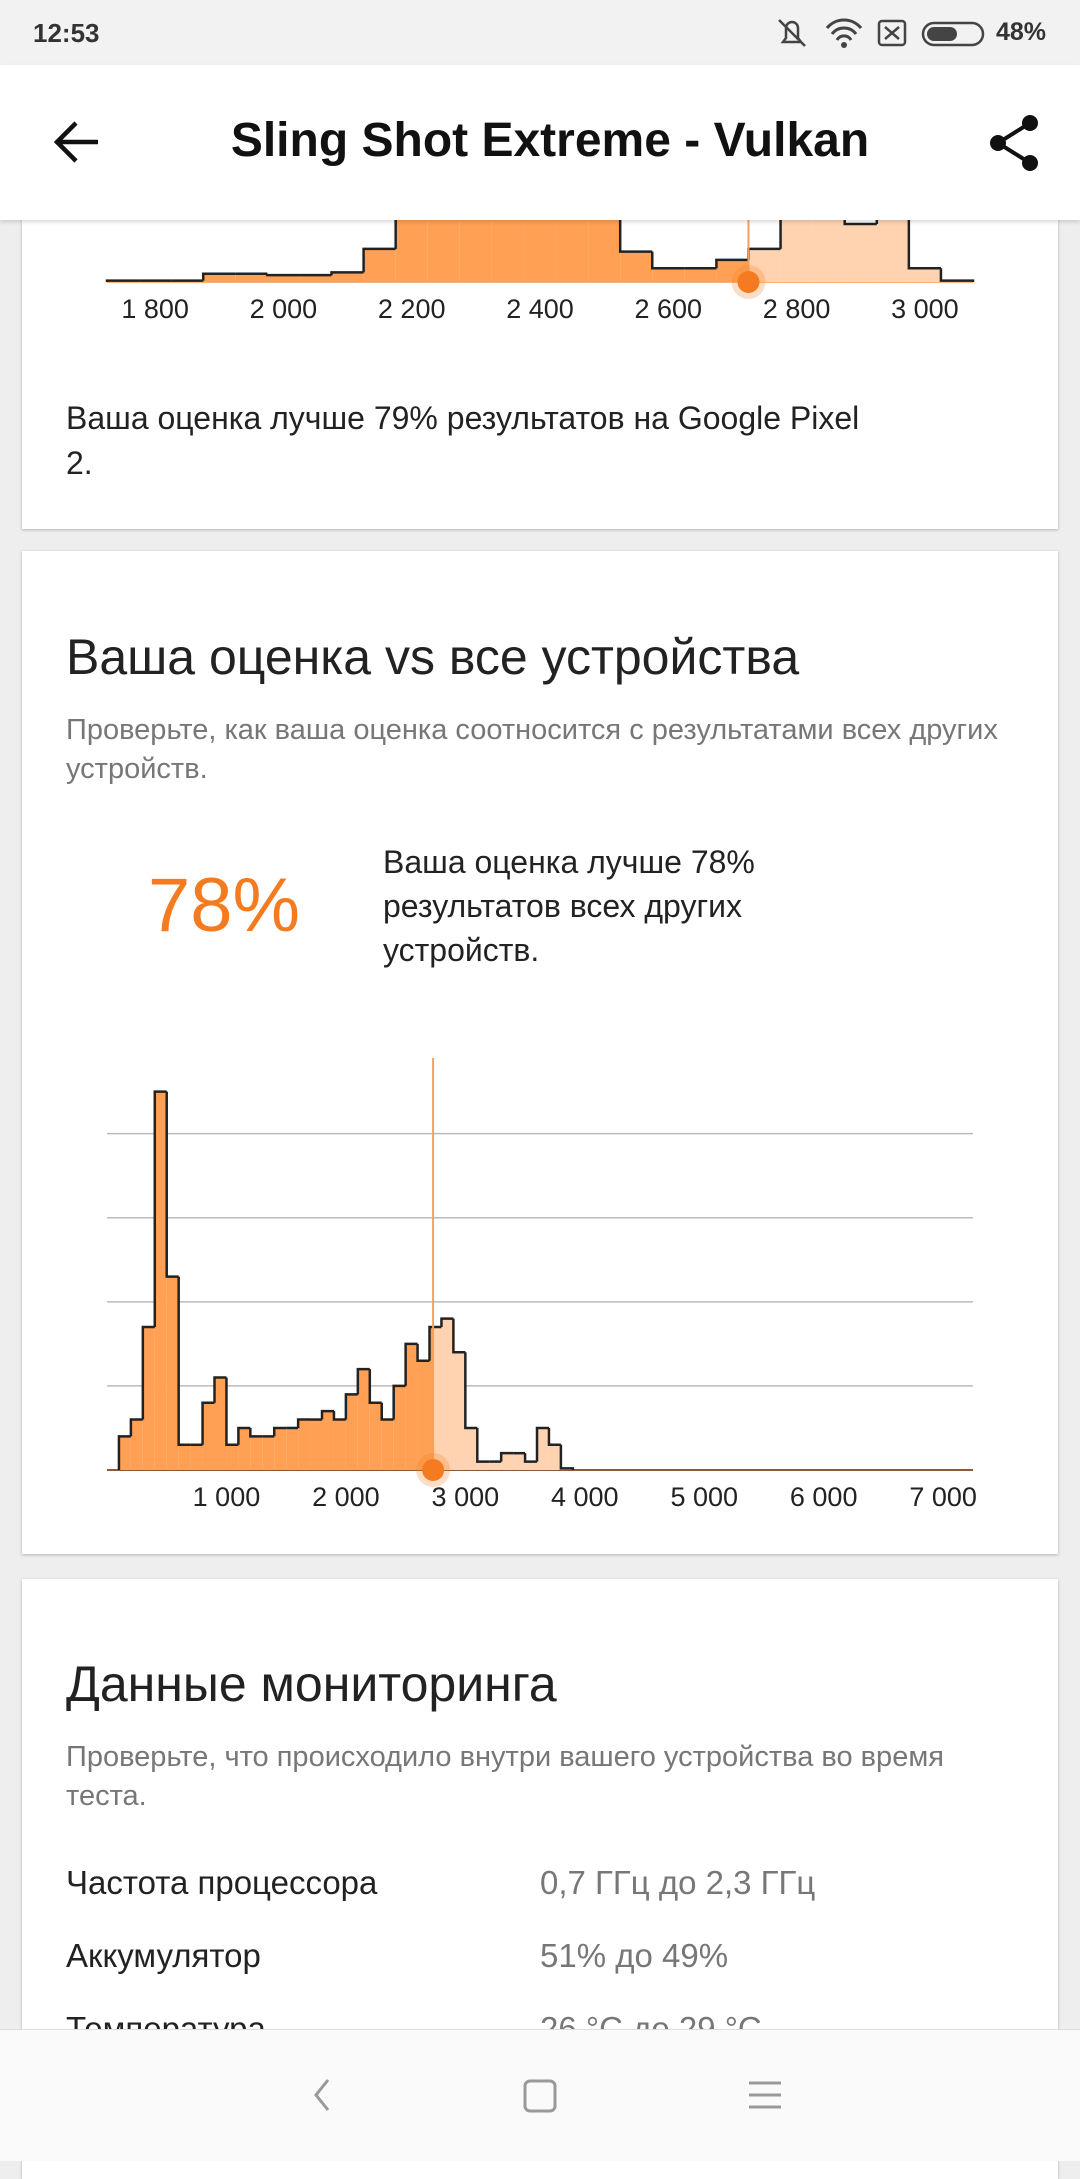 The image size is (1080, 2179). Describe the element at coordinates (311, 1684) in the screenshot. I see `card-title: Данные мониторинга` at that location.